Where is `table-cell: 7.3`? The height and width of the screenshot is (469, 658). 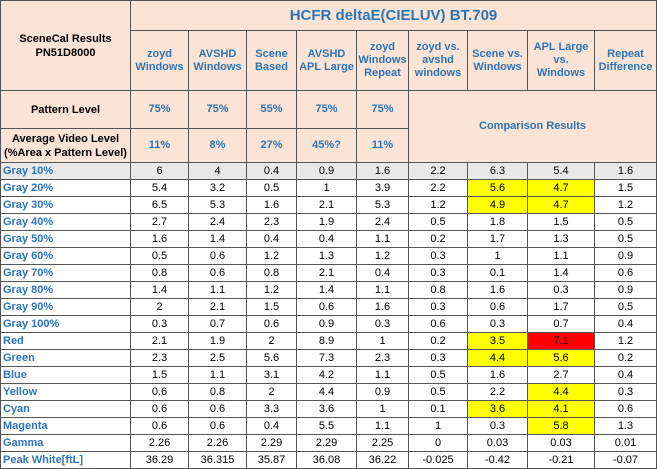 table-cell: 7.3 is located at coordinates (326, 358).